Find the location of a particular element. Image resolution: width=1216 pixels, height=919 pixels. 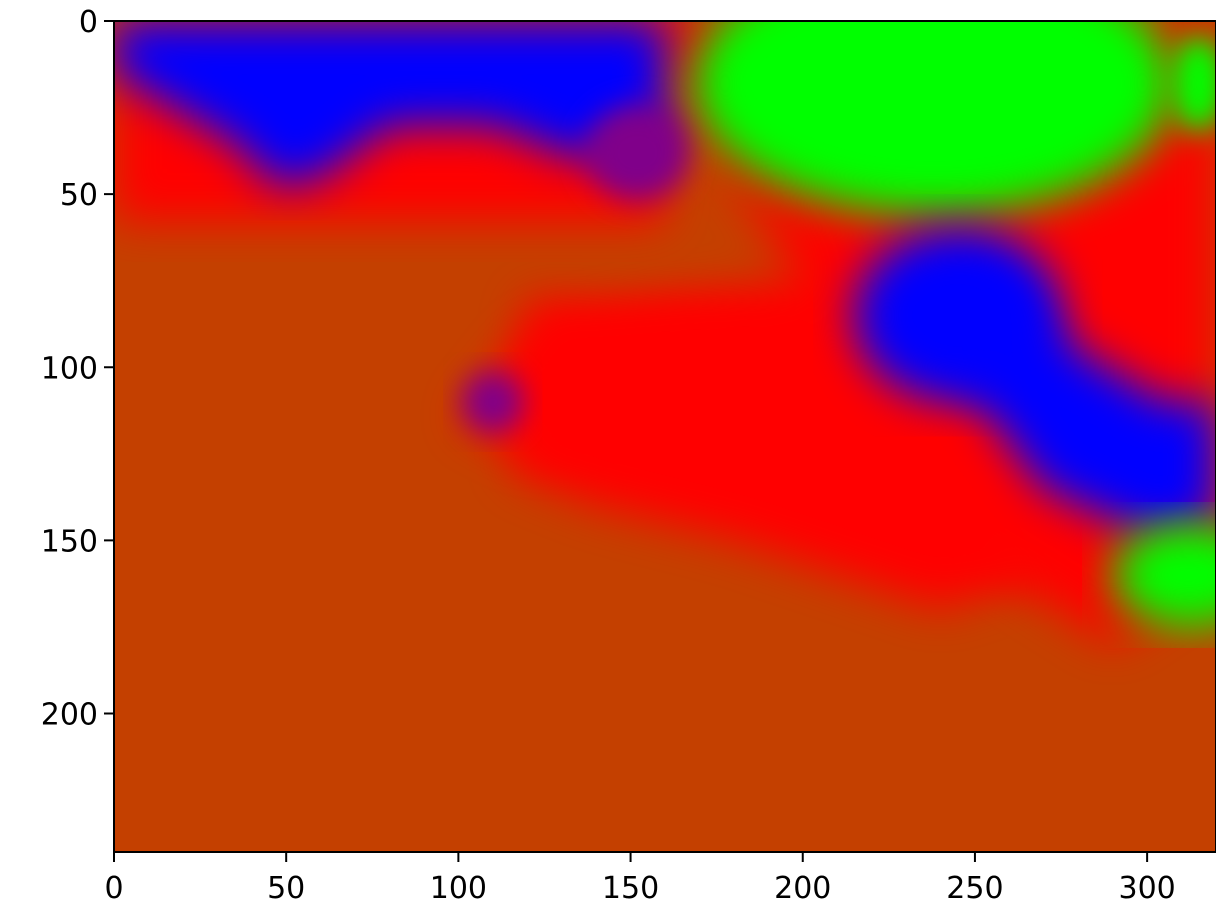

y-tick-label: 100 is located at coordinates (69, 368).